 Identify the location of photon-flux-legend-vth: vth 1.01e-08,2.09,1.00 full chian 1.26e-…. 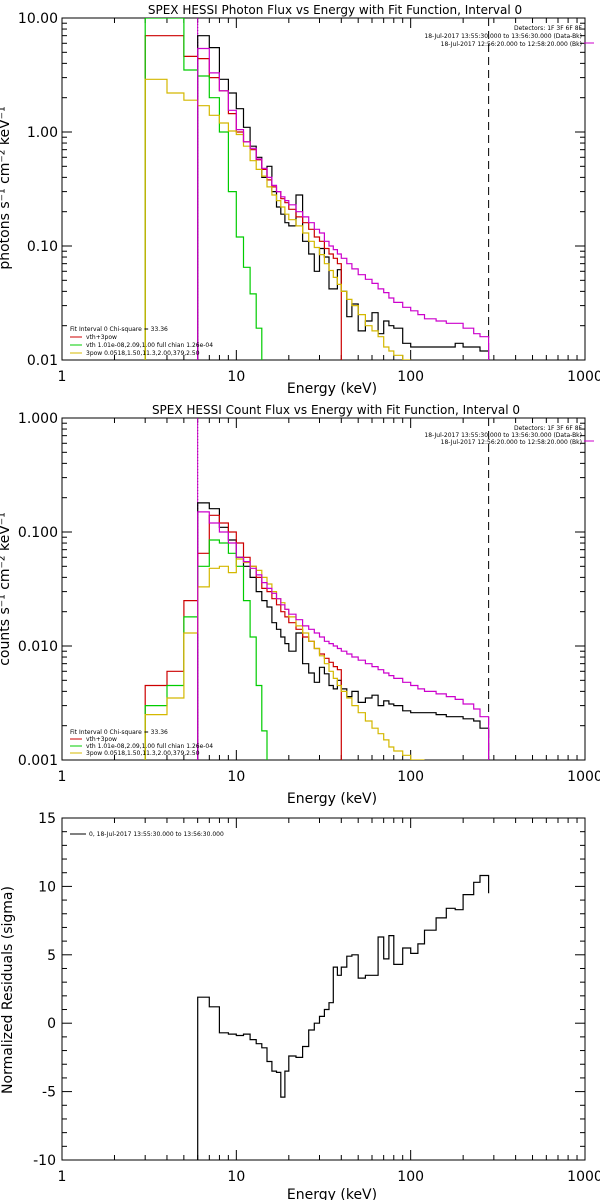
(149, 345).